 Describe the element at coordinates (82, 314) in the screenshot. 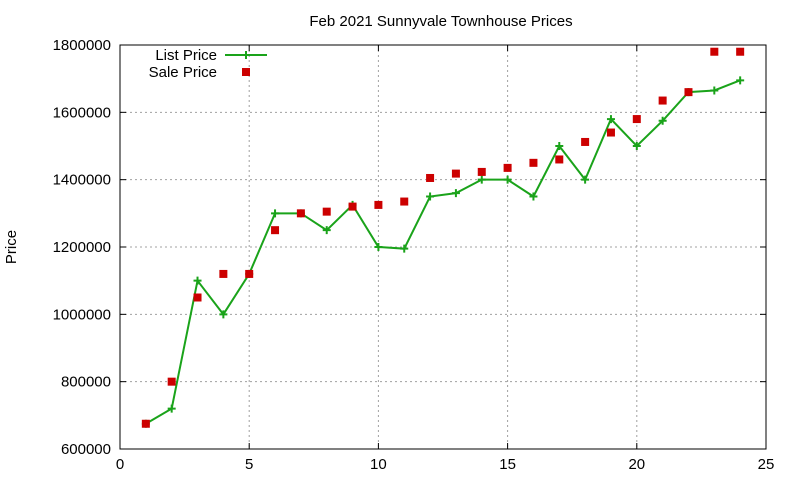

I see `y-tick-label: 1000000` at that location.